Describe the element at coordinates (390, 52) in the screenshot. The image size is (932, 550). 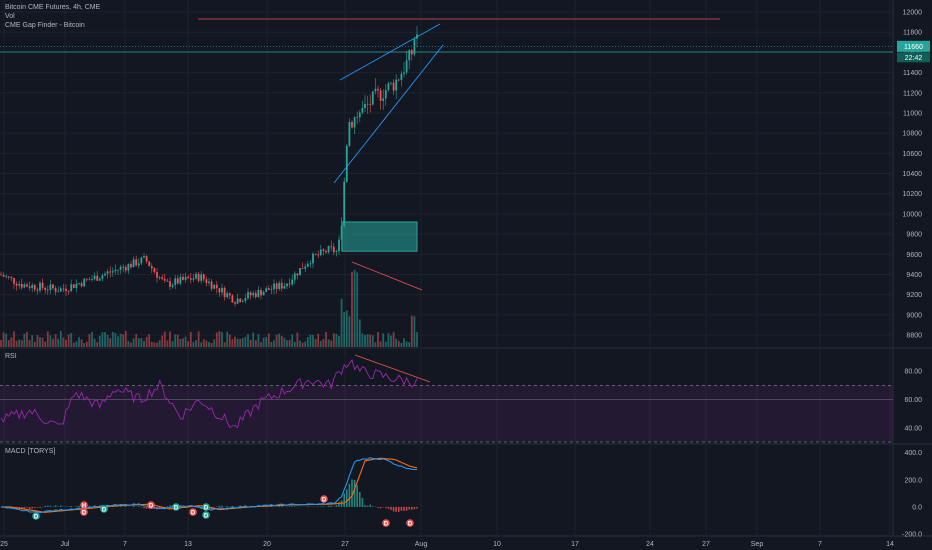
I see `wedge-upper-line` at that location.